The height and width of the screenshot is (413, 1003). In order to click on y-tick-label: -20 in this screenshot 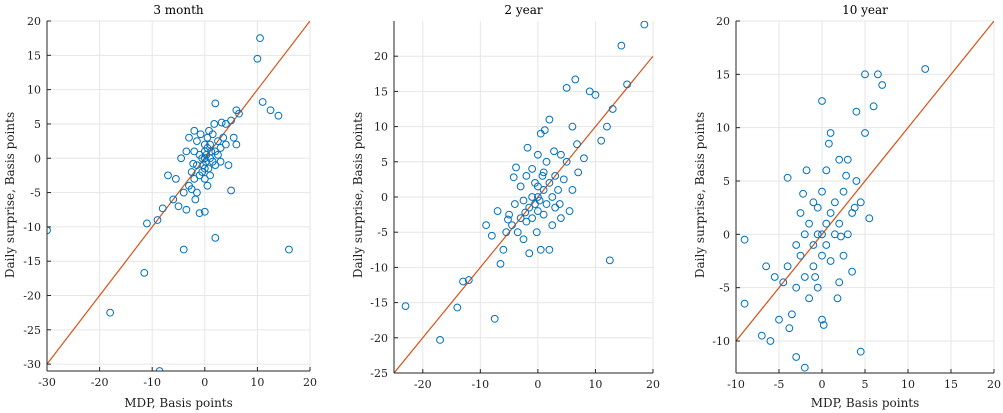, I will do `click(379, 338)`.